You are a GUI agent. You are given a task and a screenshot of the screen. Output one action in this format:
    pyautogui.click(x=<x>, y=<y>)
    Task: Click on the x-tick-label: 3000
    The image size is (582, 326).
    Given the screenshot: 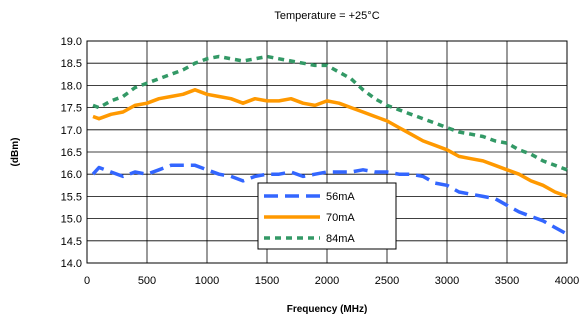 What is the action you would take?
    pyautogui.click(x=447, y=281)
    